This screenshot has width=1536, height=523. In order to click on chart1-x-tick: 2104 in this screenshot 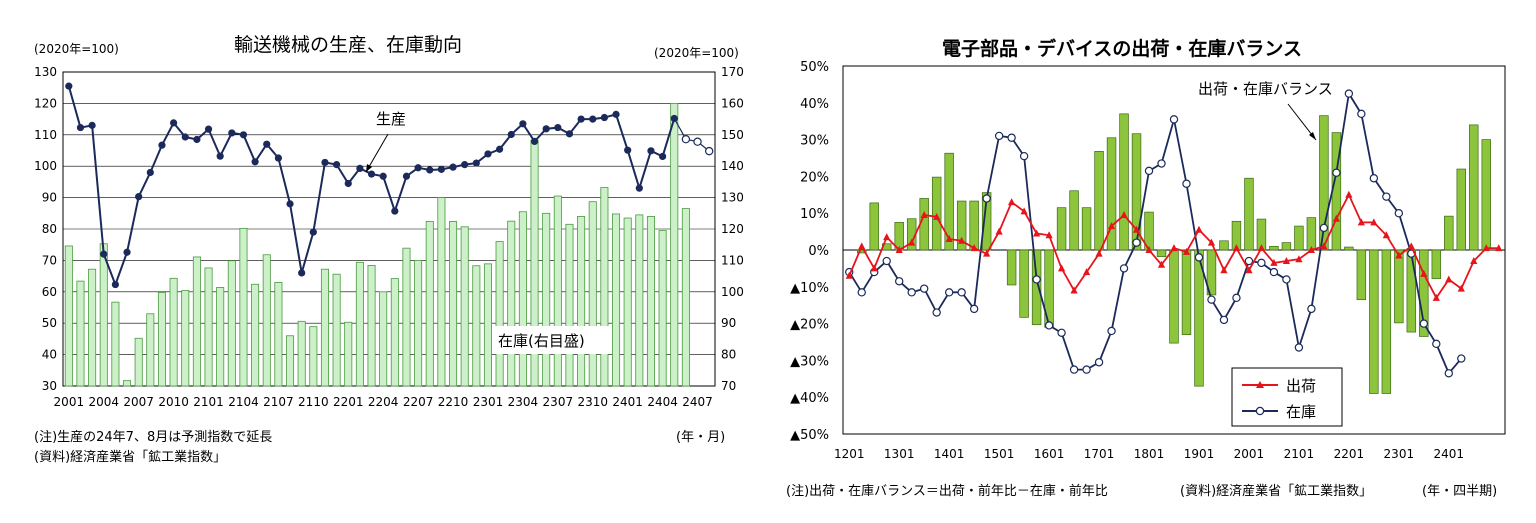, I will do `click(243, 402)`.